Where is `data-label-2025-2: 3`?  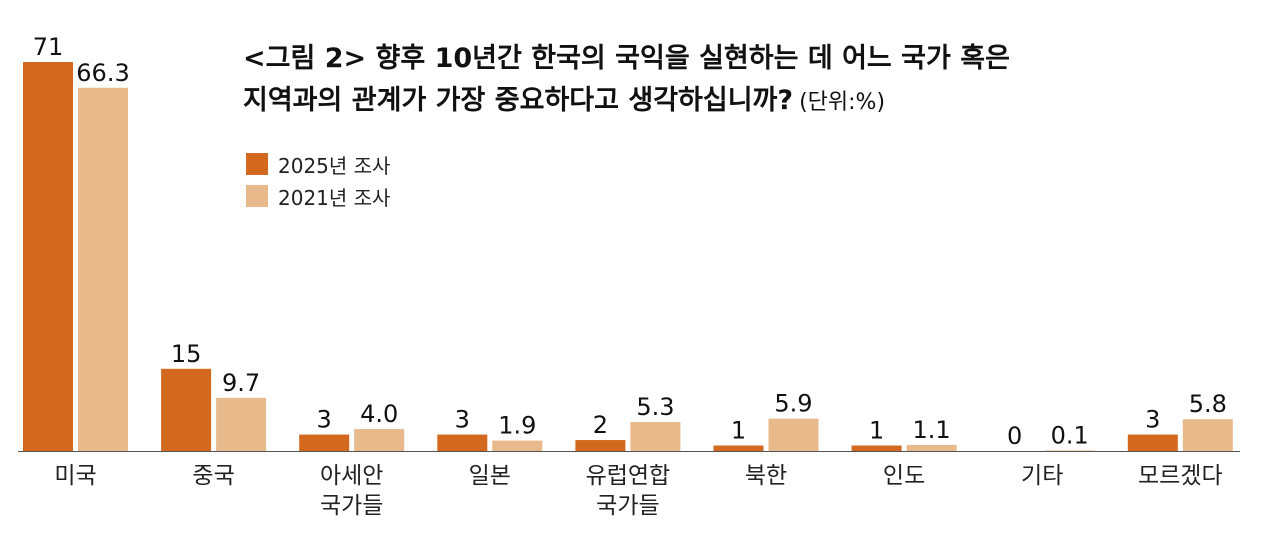
data-label-2025-2: 3 is located at coordinates (324, 420).